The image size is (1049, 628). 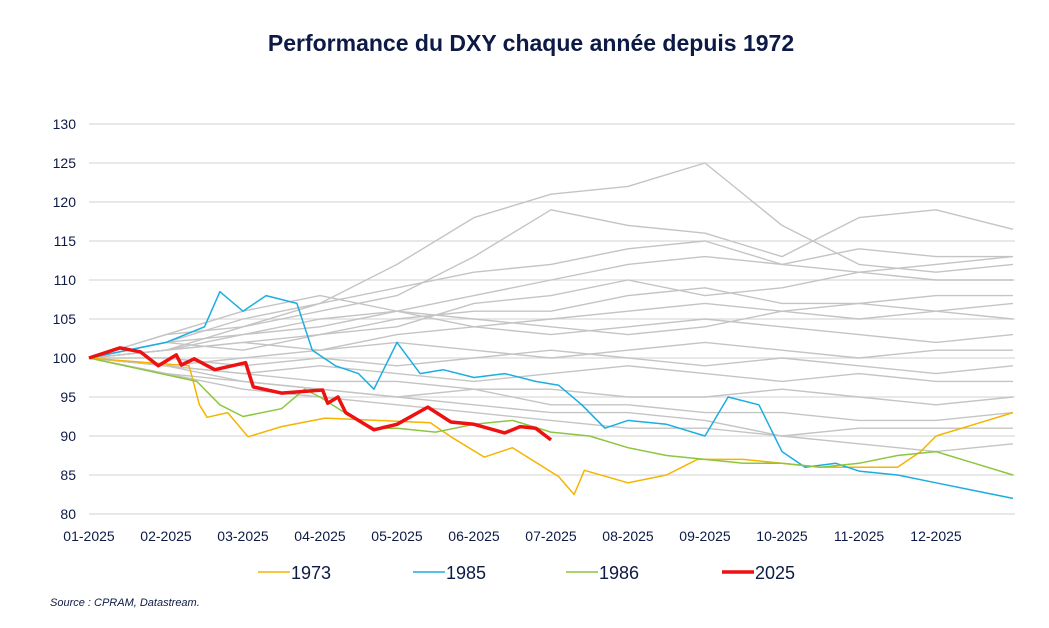 What do you see at coordinates (68, 436) in the screenshot?
I see `y-tick-label: 90` at bounding box center [68, 436].